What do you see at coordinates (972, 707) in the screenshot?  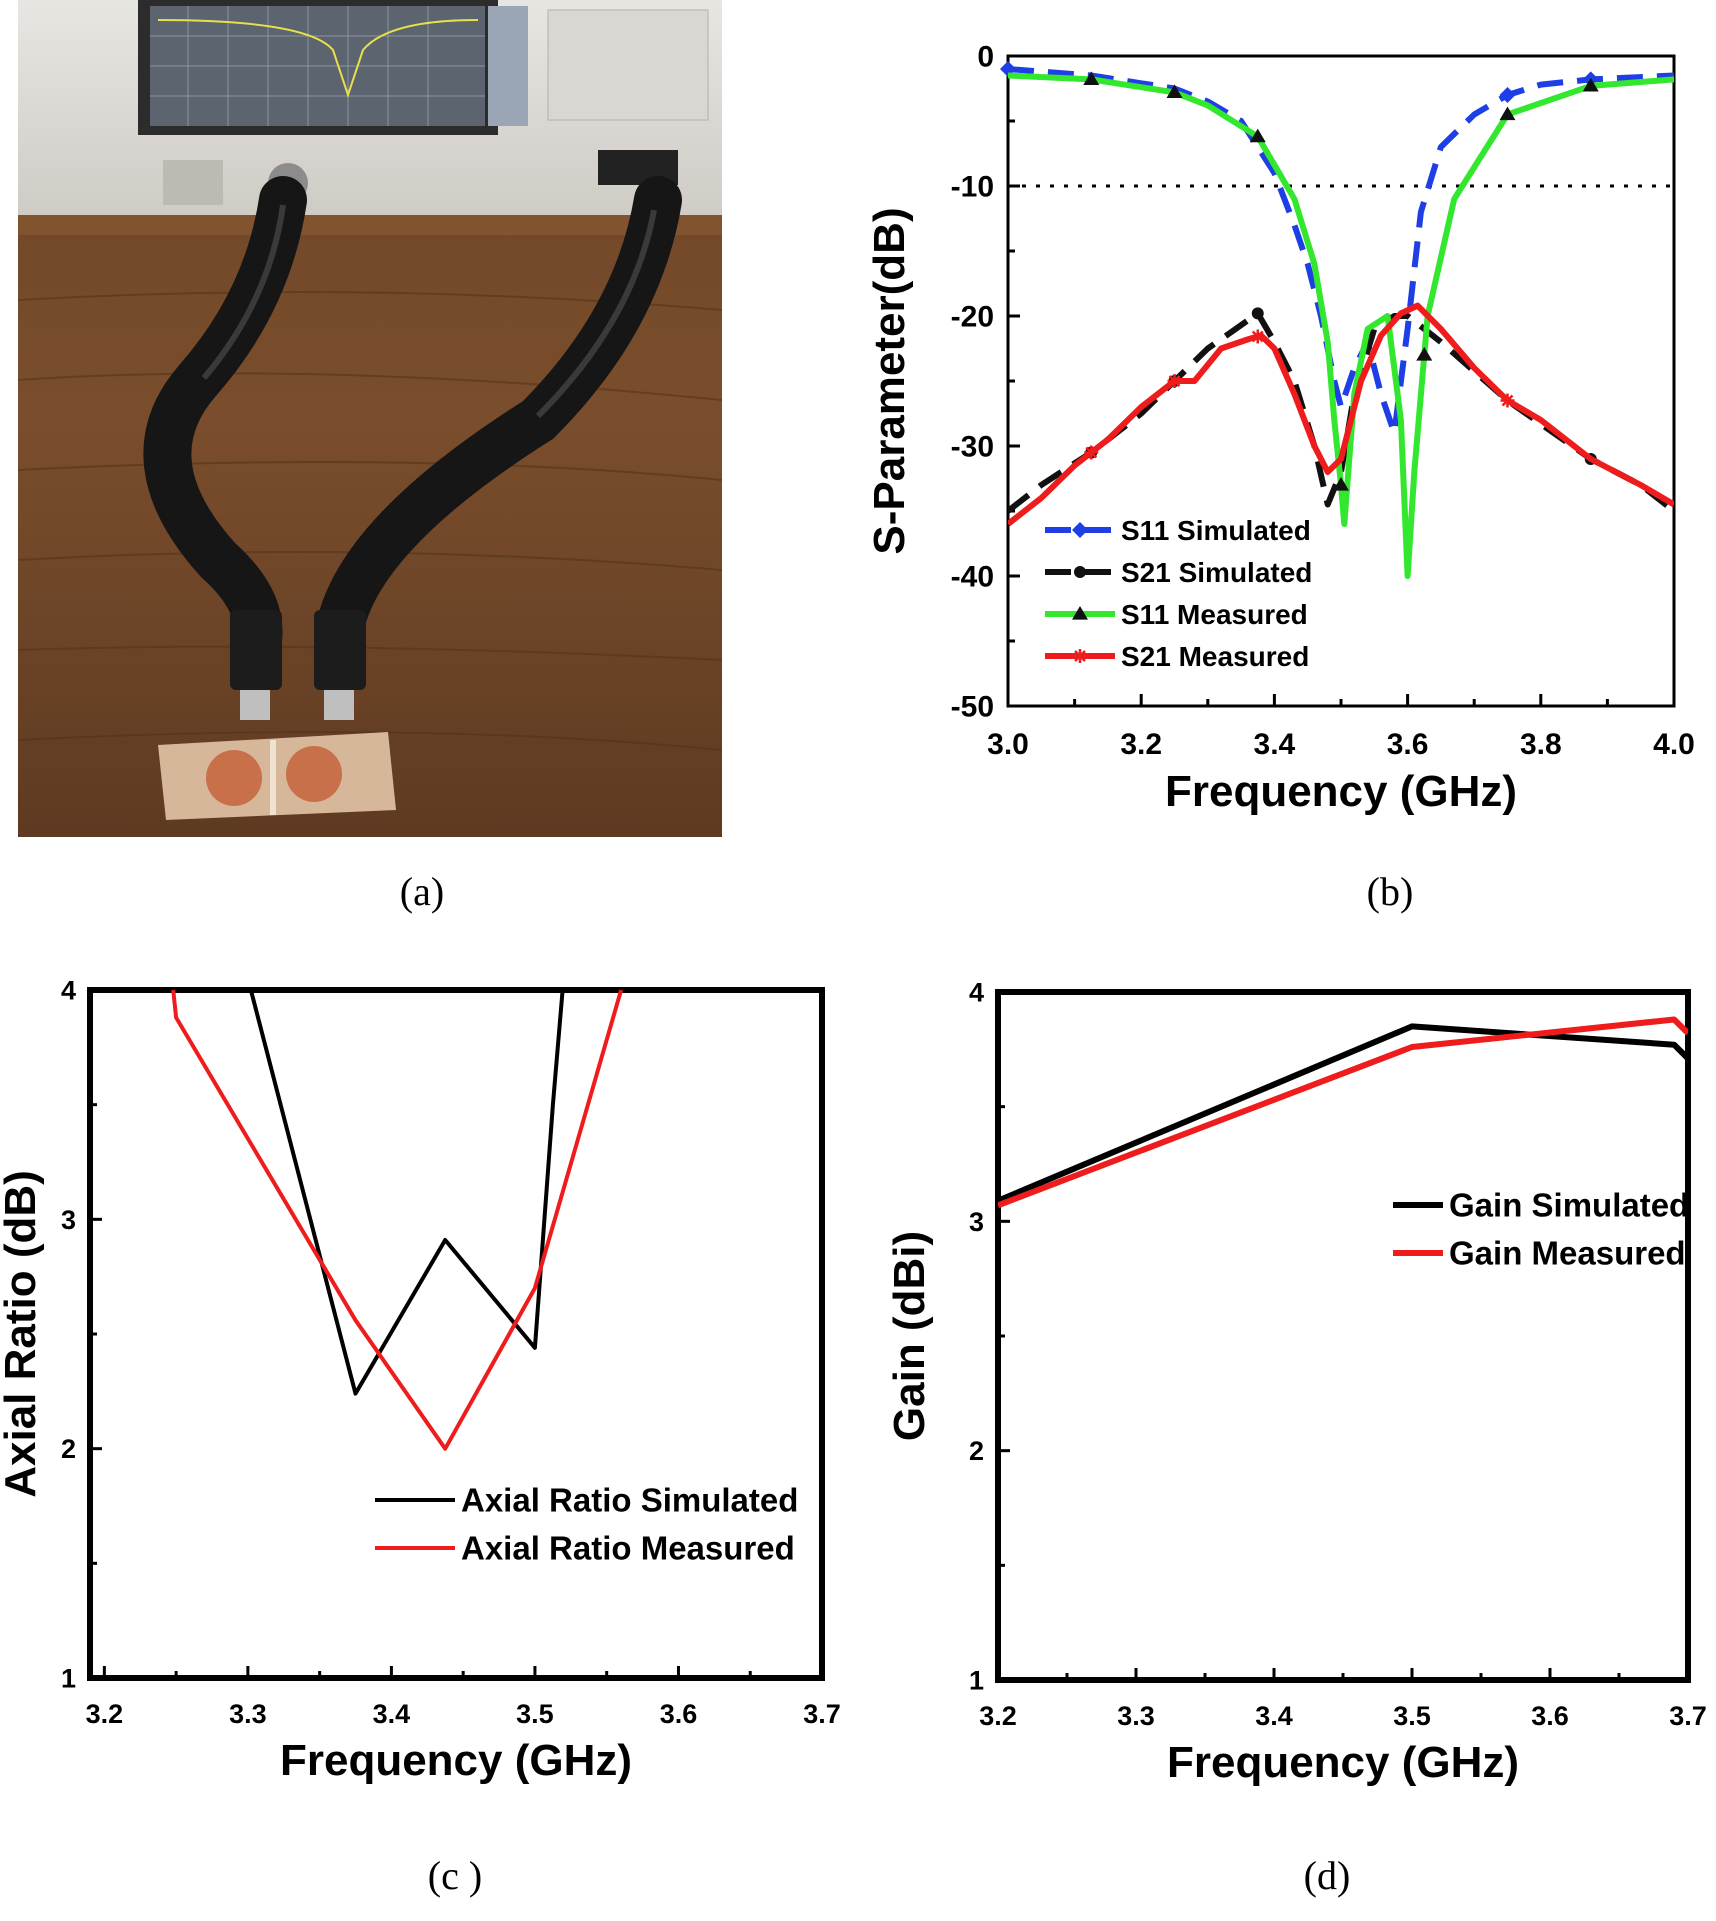 I see `y-tick-label: -50` at bounding box center [972, 707].